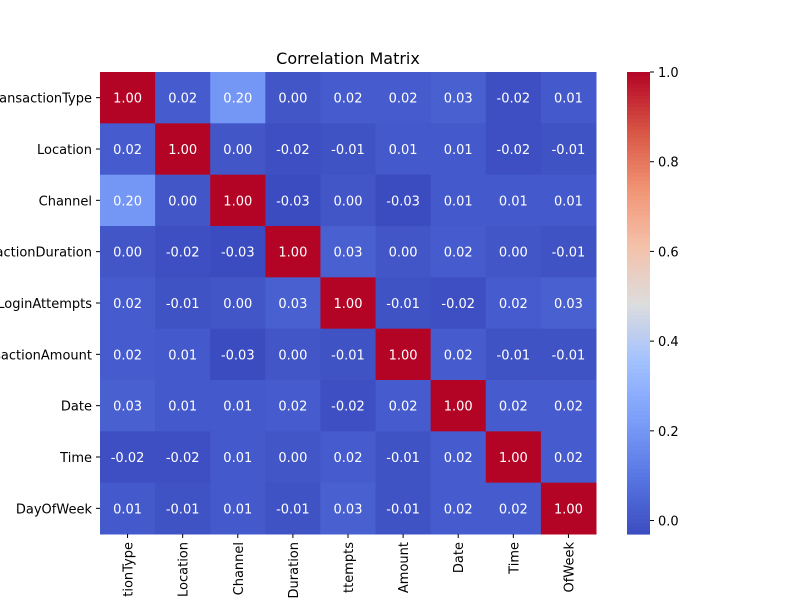 This screenshot has width=800, height=600. I want to click on cell-value-label: 0.20, so click(127, 201).